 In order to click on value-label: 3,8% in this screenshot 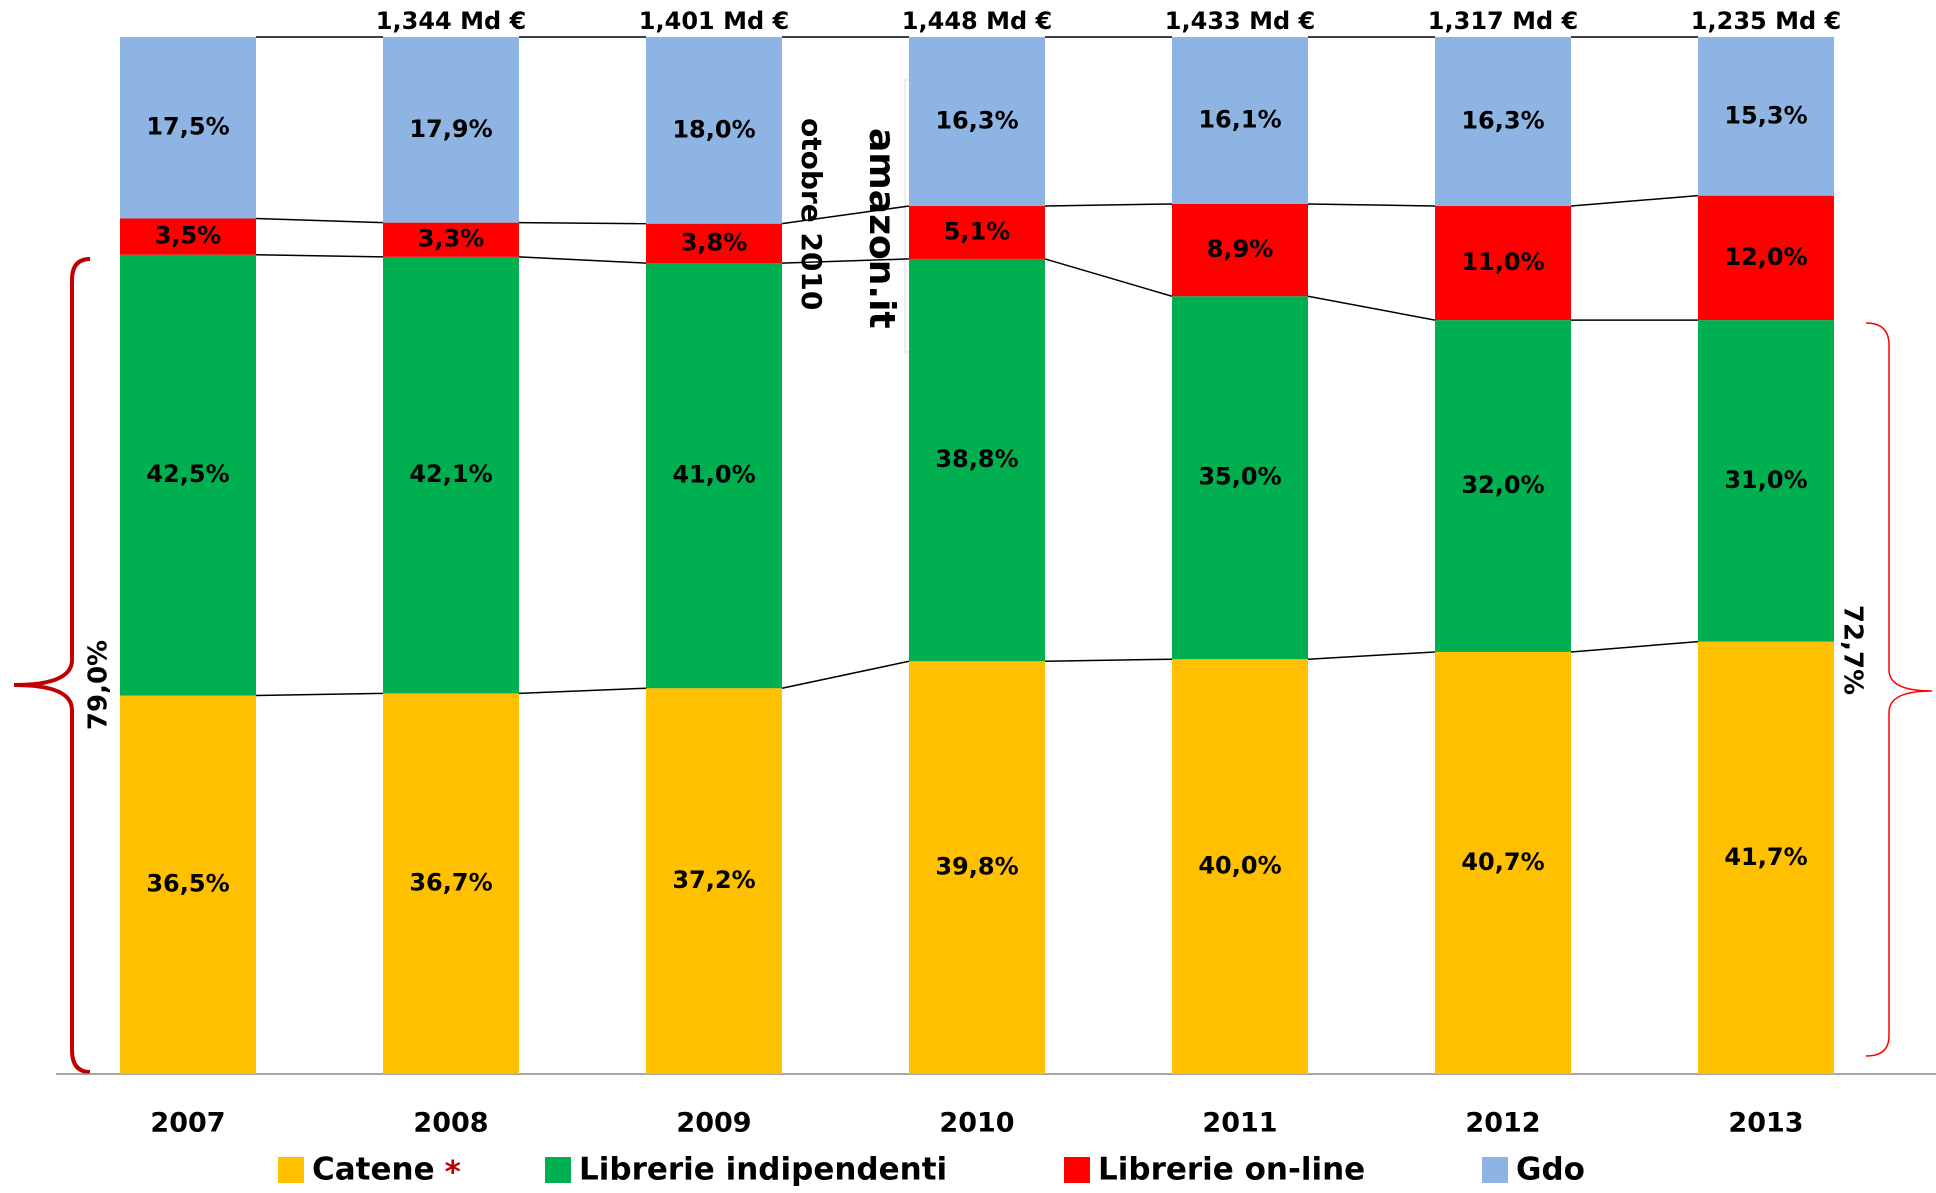, I will do `click(714, 242)`.